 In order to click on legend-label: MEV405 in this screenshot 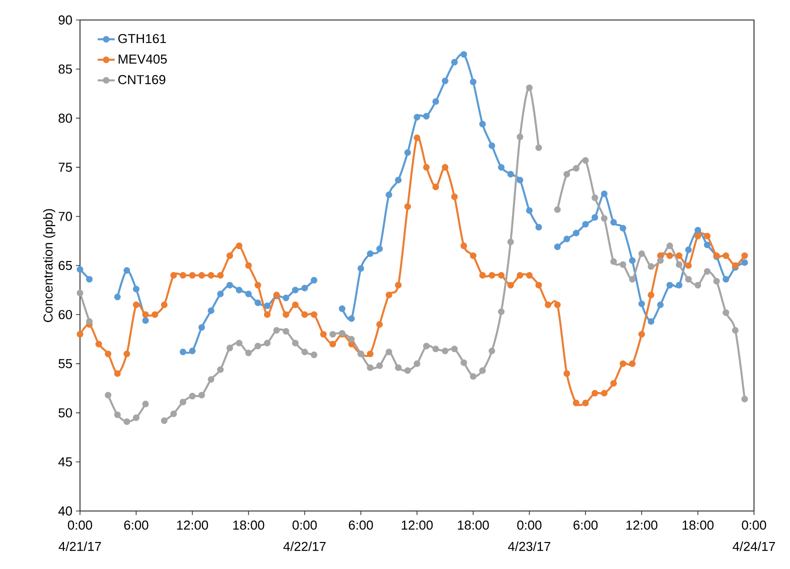, I will do `click(142, 59)`.